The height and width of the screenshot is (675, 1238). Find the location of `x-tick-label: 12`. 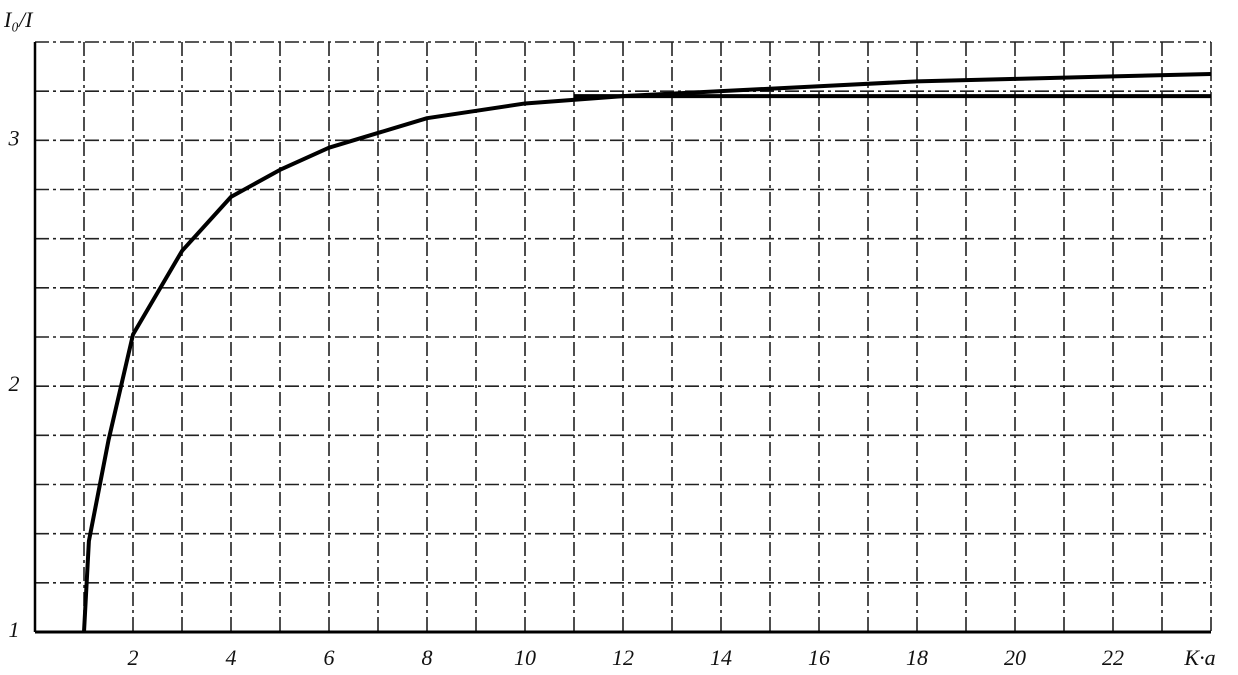

x-tick-label: 12 is located at coordinates (623, 657).